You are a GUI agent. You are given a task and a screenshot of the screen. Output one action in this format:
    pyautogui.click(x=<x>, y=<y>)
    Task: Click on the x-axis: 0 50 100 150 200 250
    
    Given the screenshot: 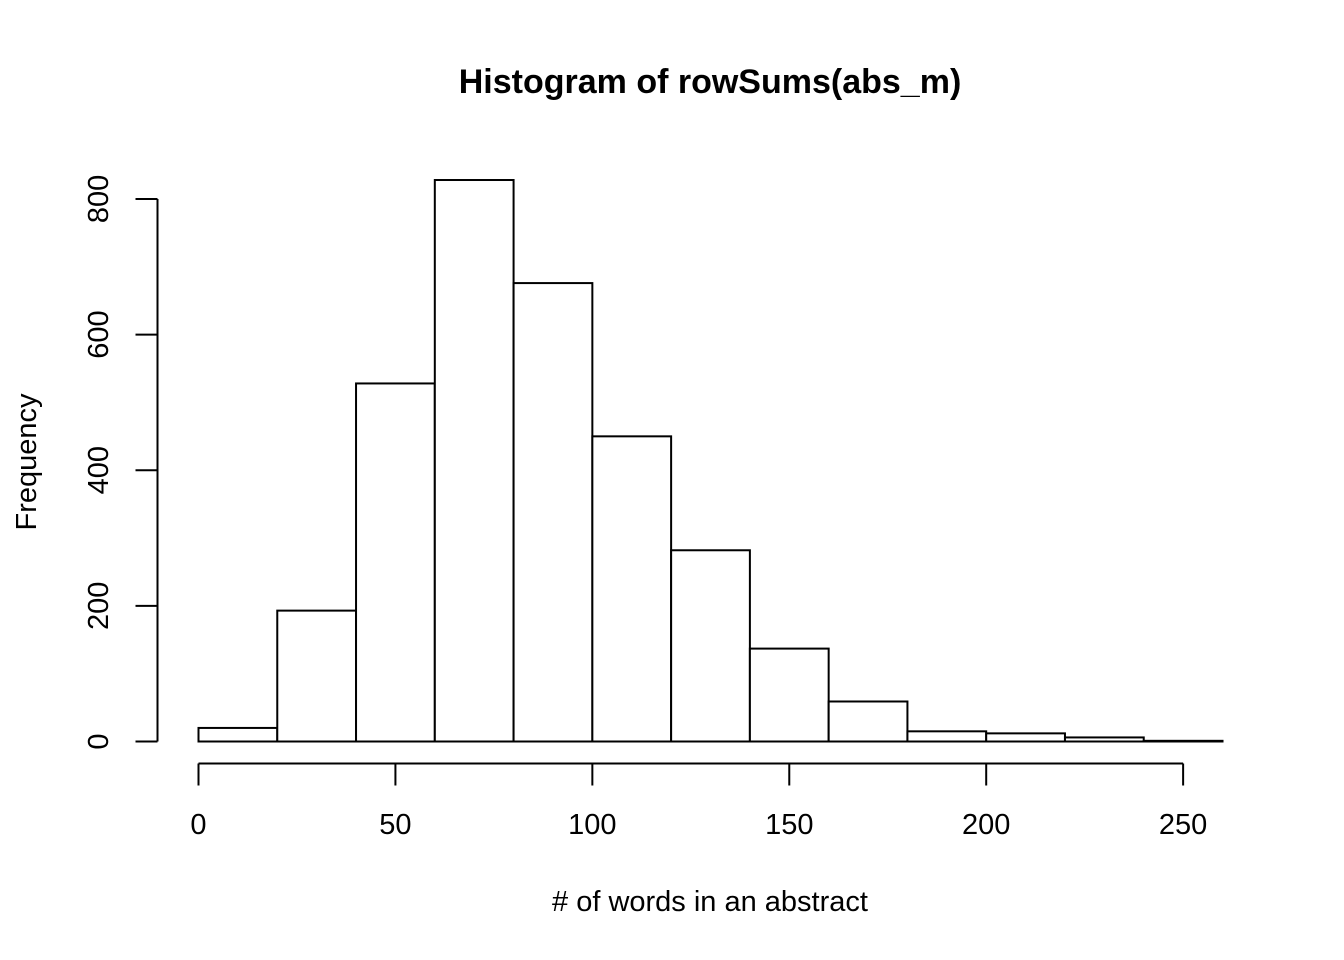 What is the action you would take?
    pyautogui.click(x=698, y=801)
    